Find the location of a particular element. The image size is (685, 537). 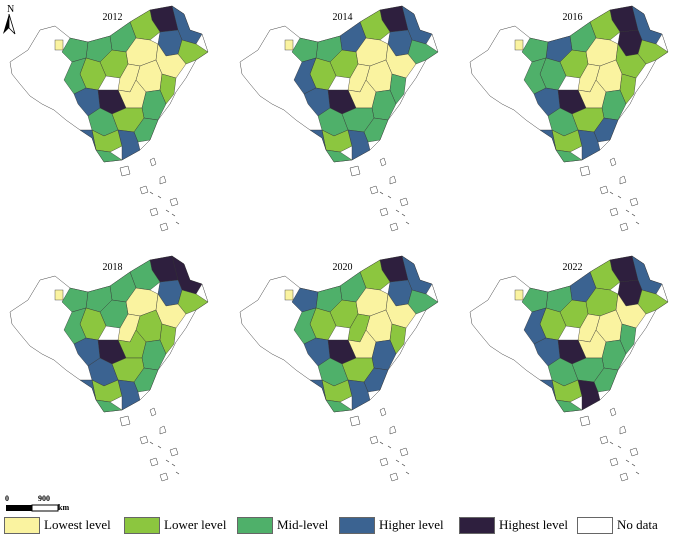

panel-year-label: 2012 is located at coordinates (112, 17).